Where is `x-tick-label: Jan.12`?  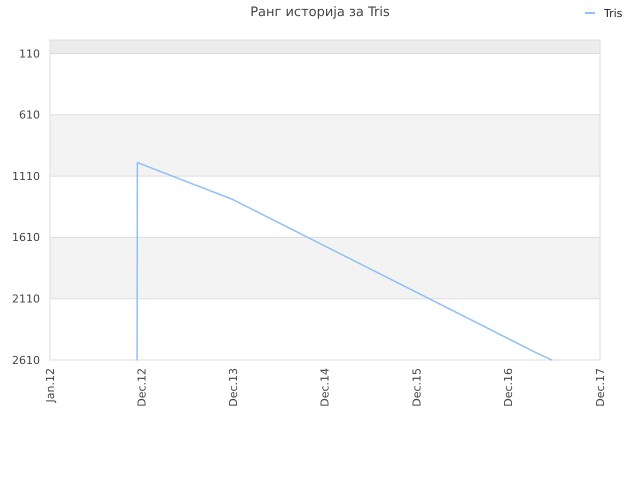
x-tick-label: Jan.12 is located at coordinates (50, 386).